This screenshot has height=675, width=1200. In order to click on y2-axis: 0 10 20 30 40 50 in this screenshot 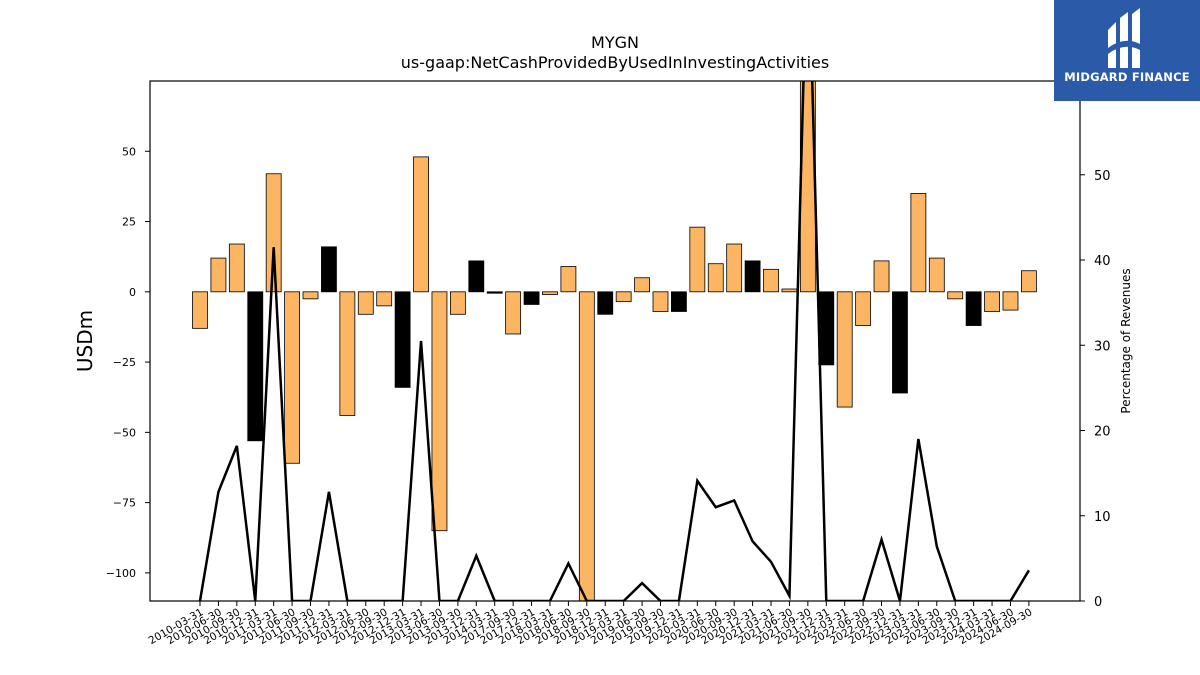, I will do `click(1095, 389)`.